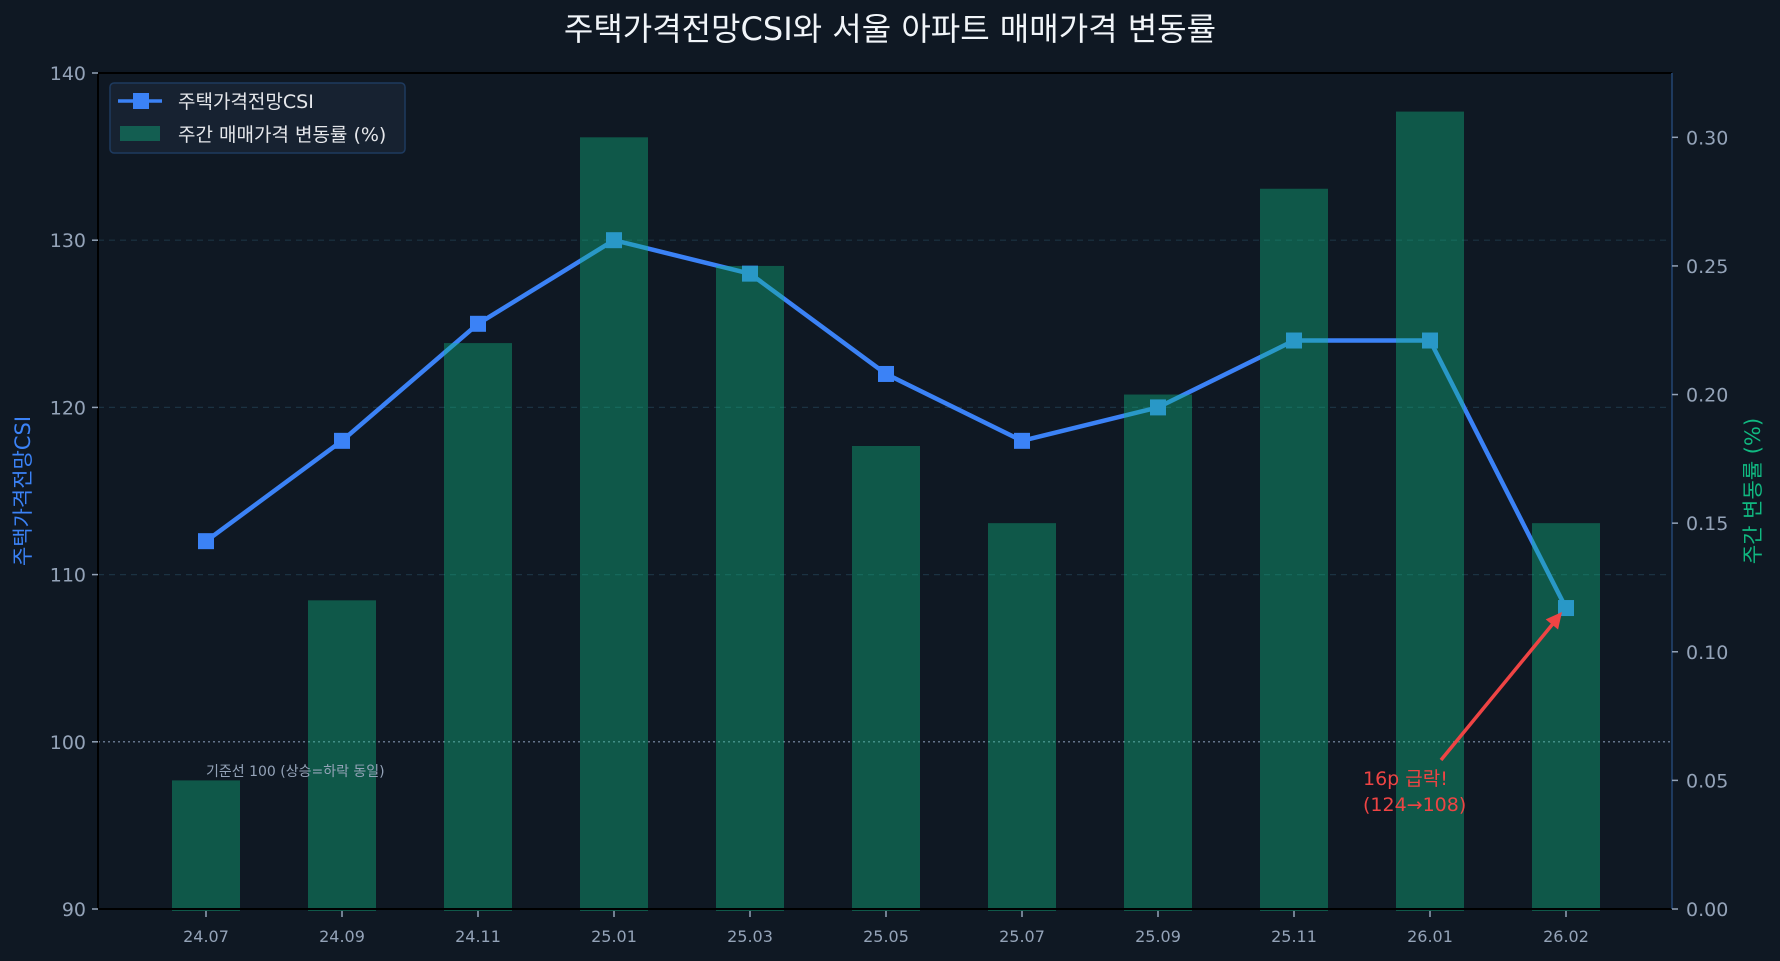  Describe the element at coordinates (295, 772) in the screenshot. I see `reference-line-label: 기준선 100 (상승=하락 동일)` at that location.